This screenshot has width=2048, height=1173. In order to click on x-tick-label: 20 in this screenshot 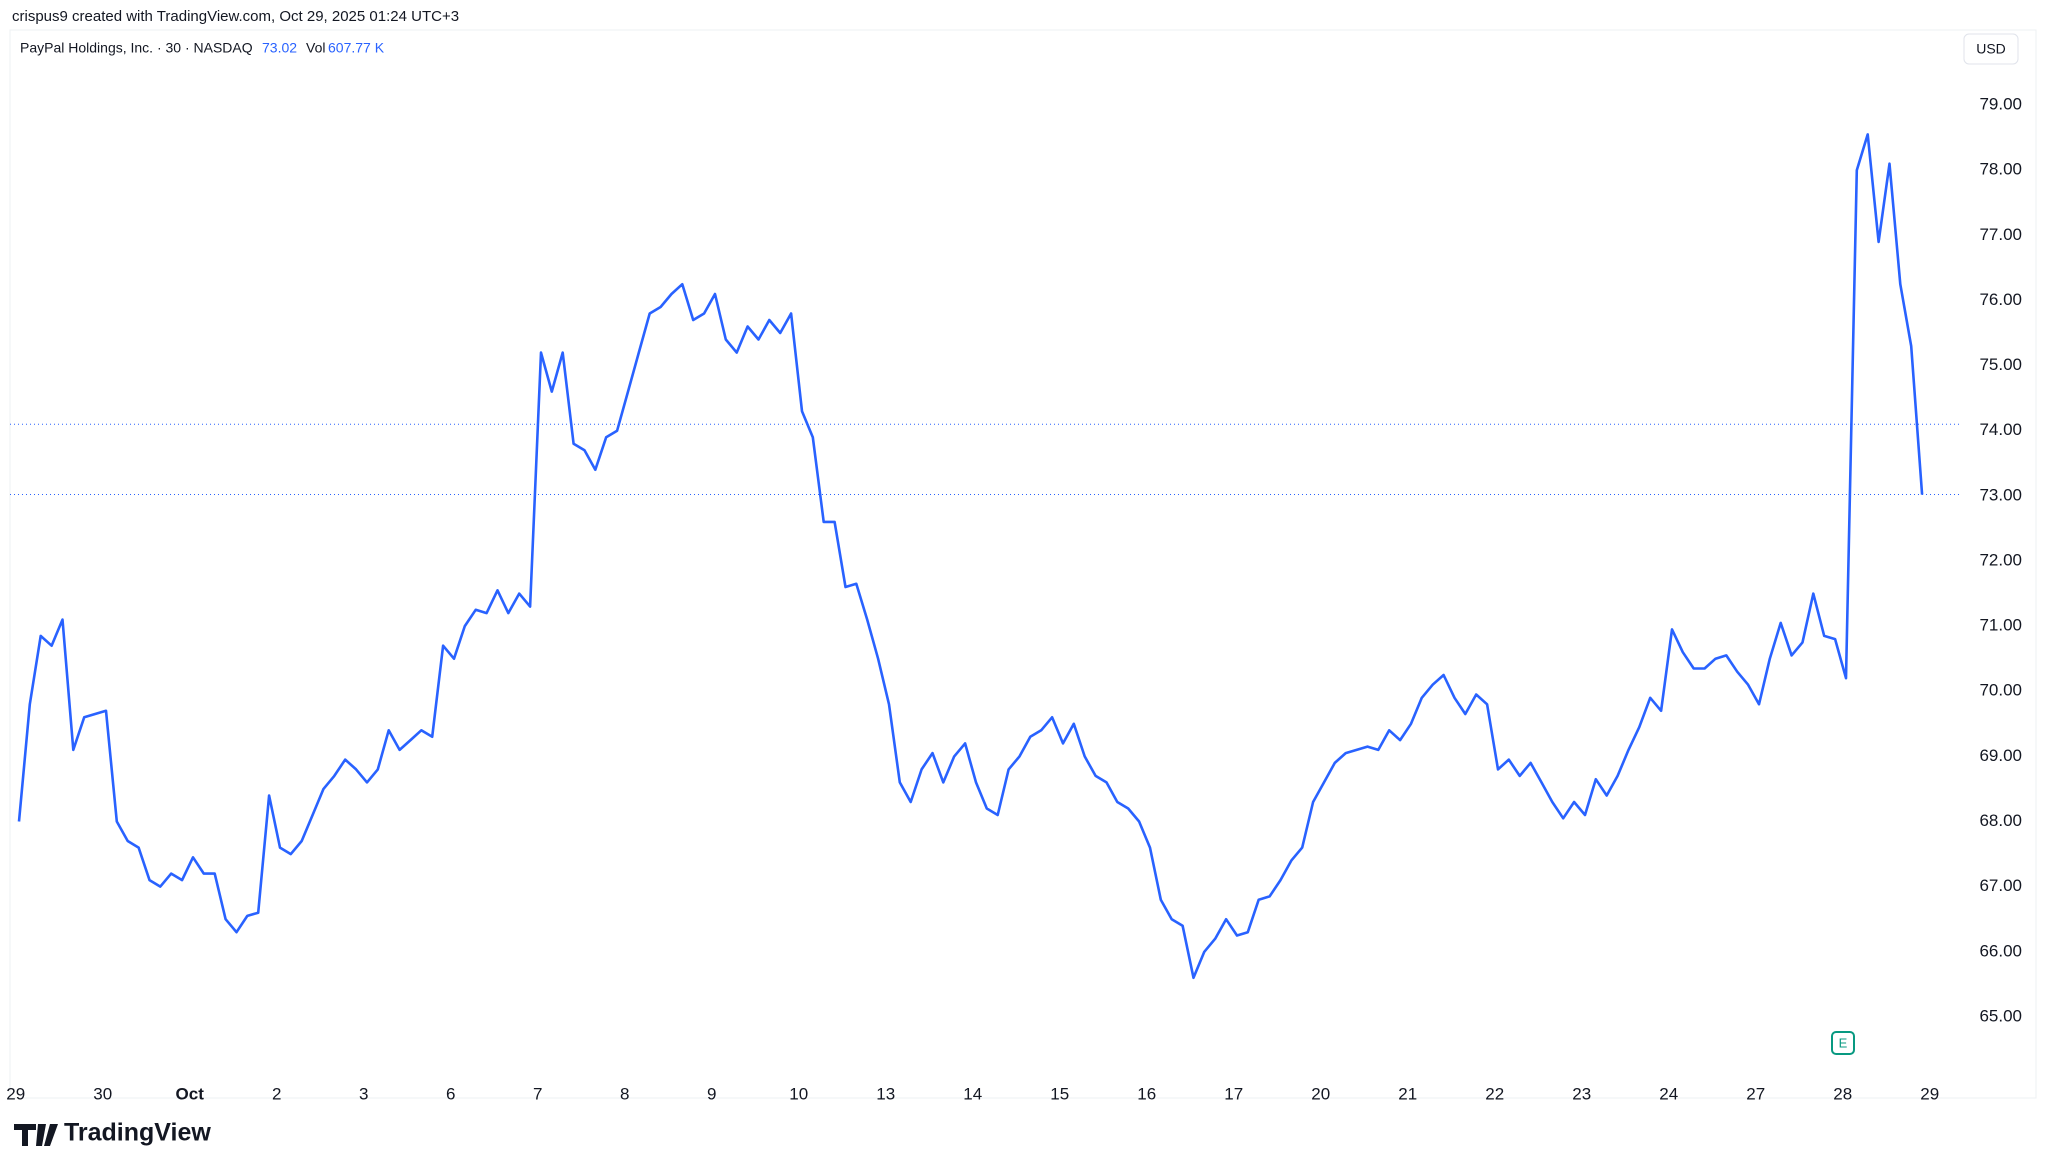, I will do `click(1320, 1093)`.